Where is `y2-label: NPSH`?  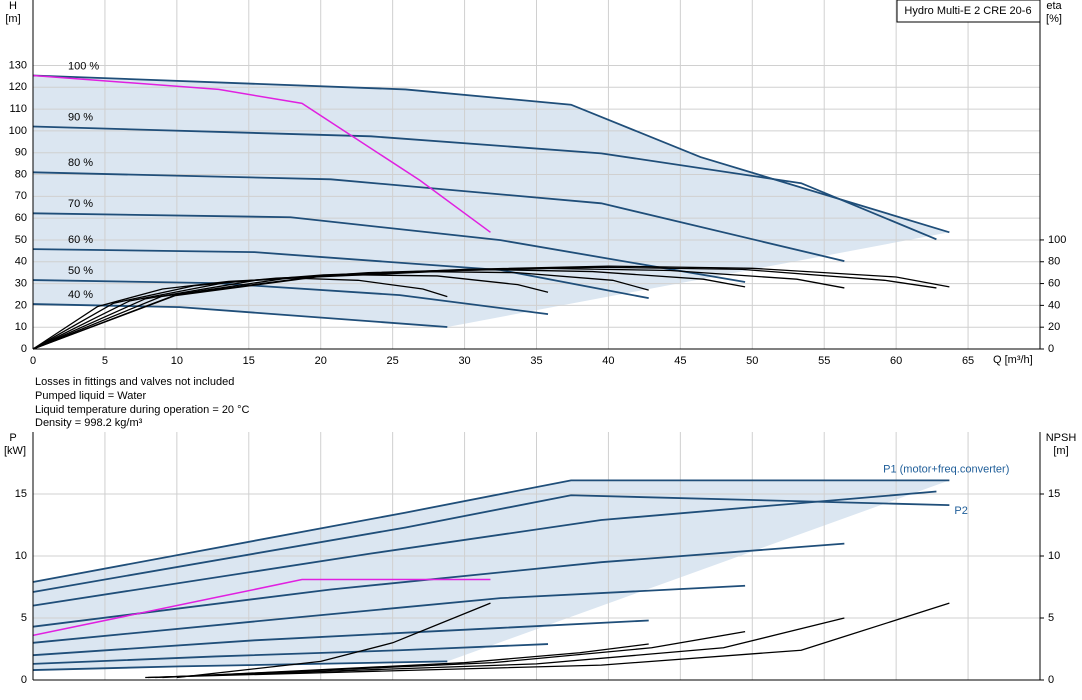 y2-label: NPSH is located at coordinates (1061, 438).